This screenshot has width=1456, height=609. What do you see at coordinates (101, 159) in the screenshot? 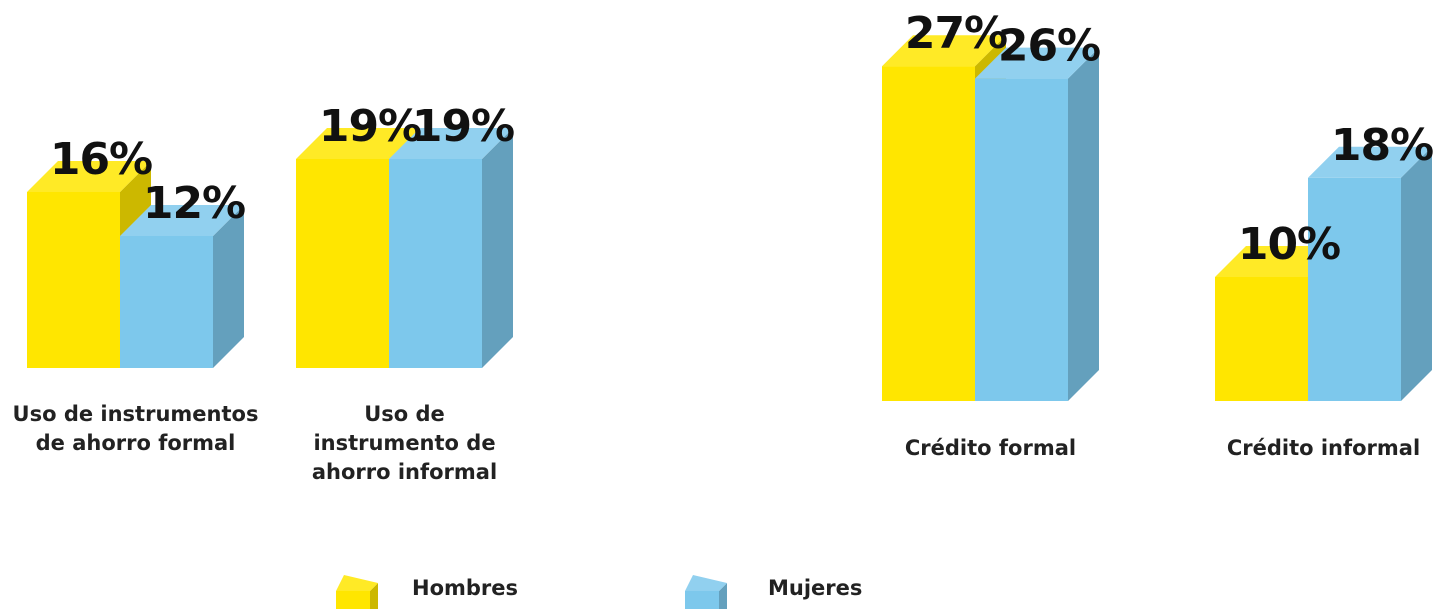
I see `value-label: 16%` at bounding box center [101, 159].